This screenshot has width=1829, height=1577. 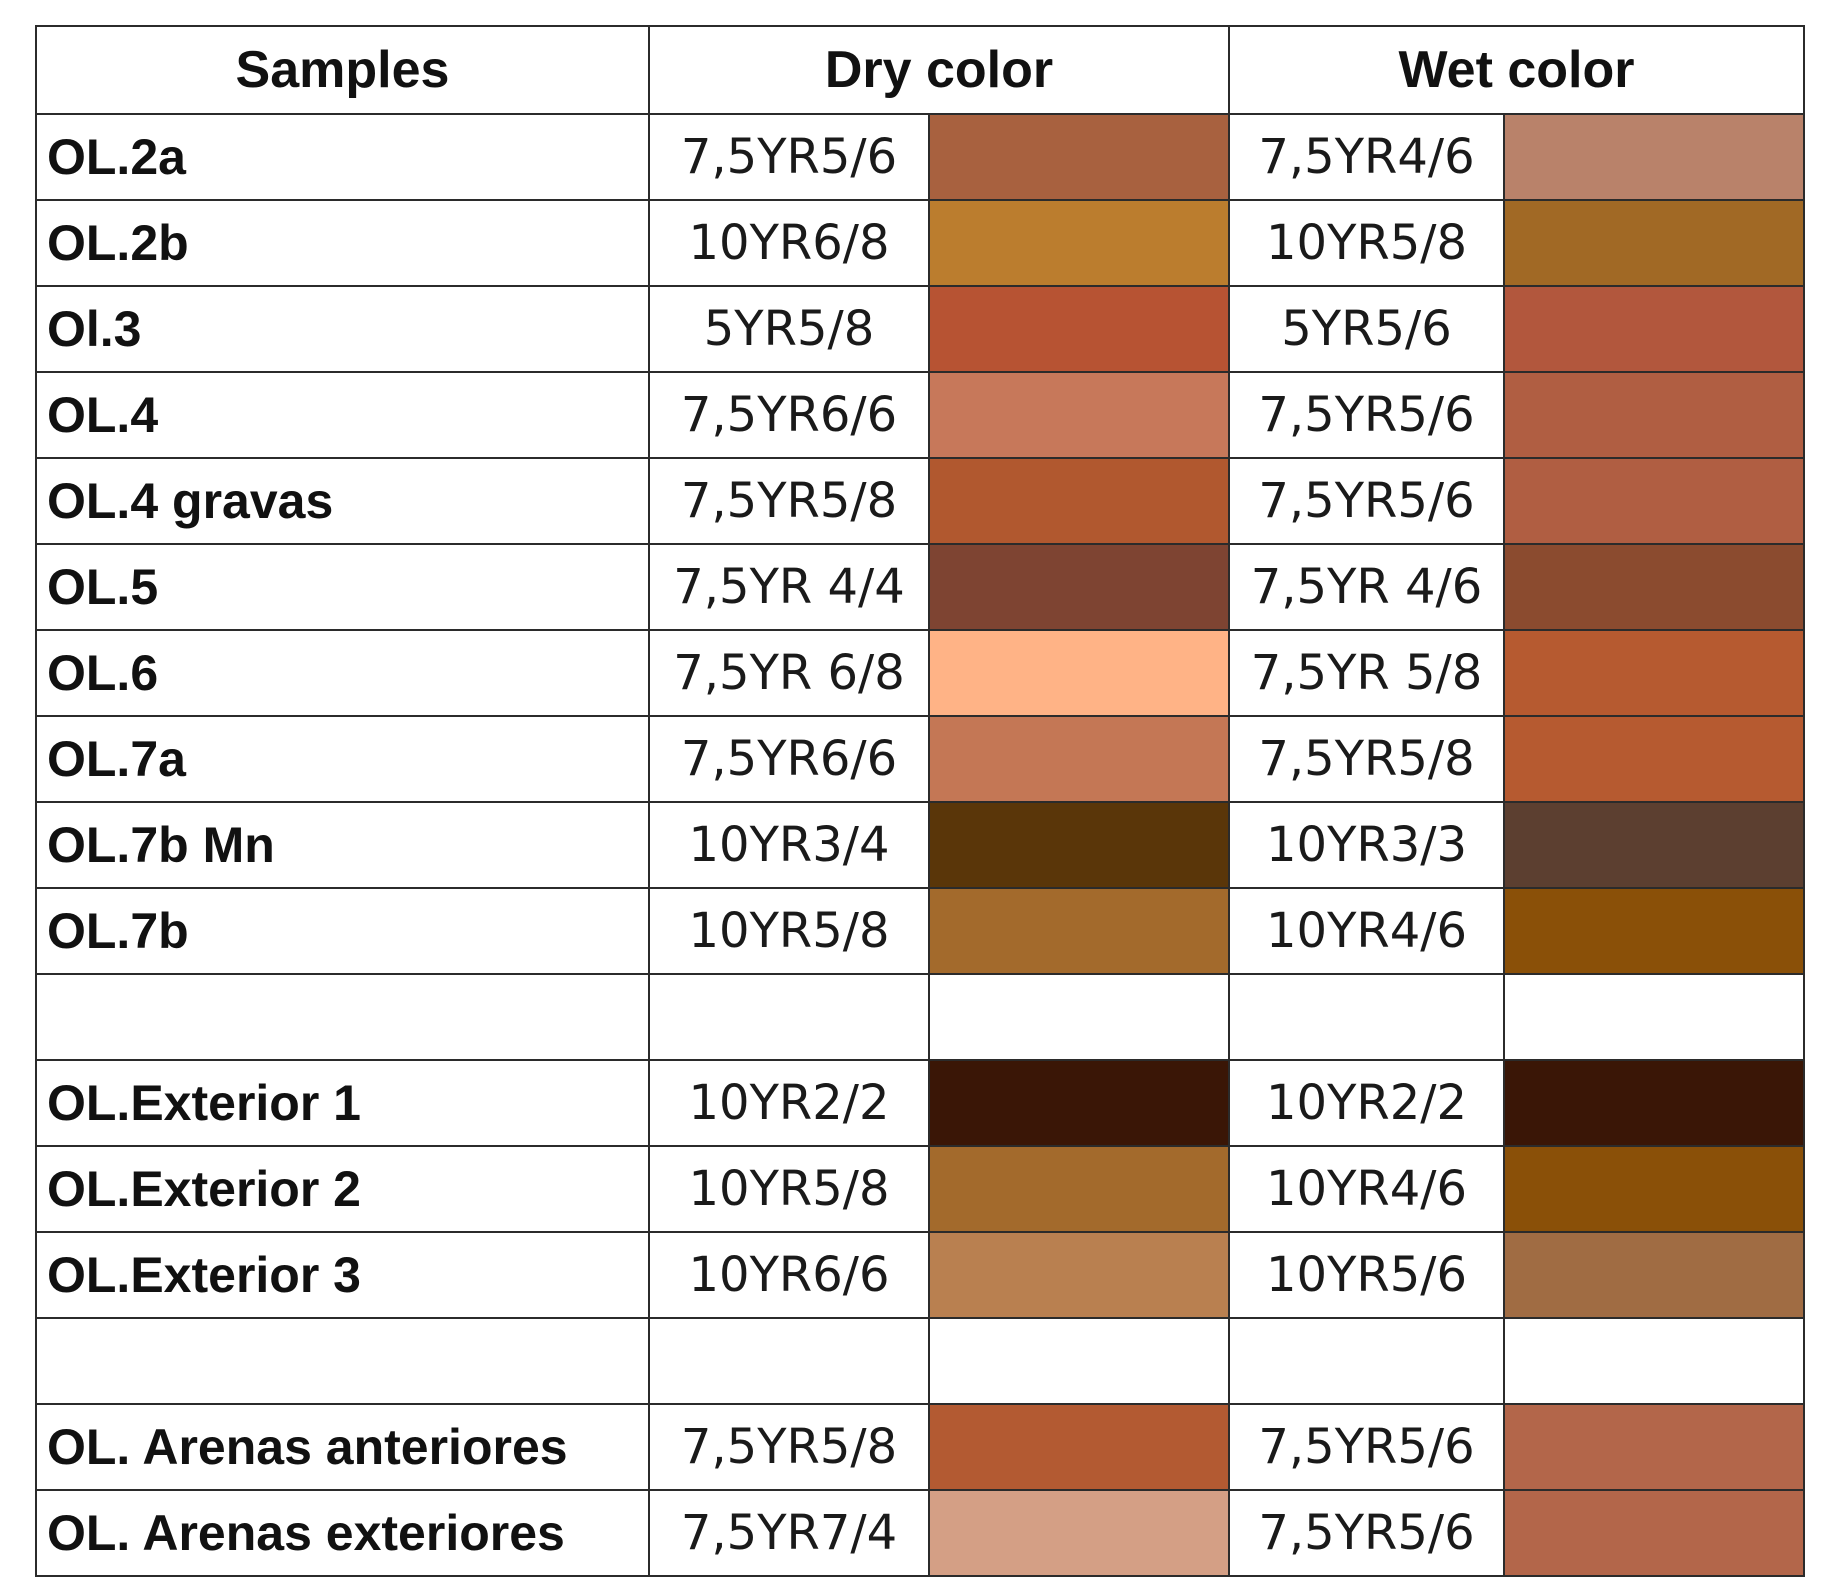 What do you see at coordinates (342, 1275) in the screenshot?
I see `sample-name-cell: OL.Exterior 3` at bounding box center [342, 1275].